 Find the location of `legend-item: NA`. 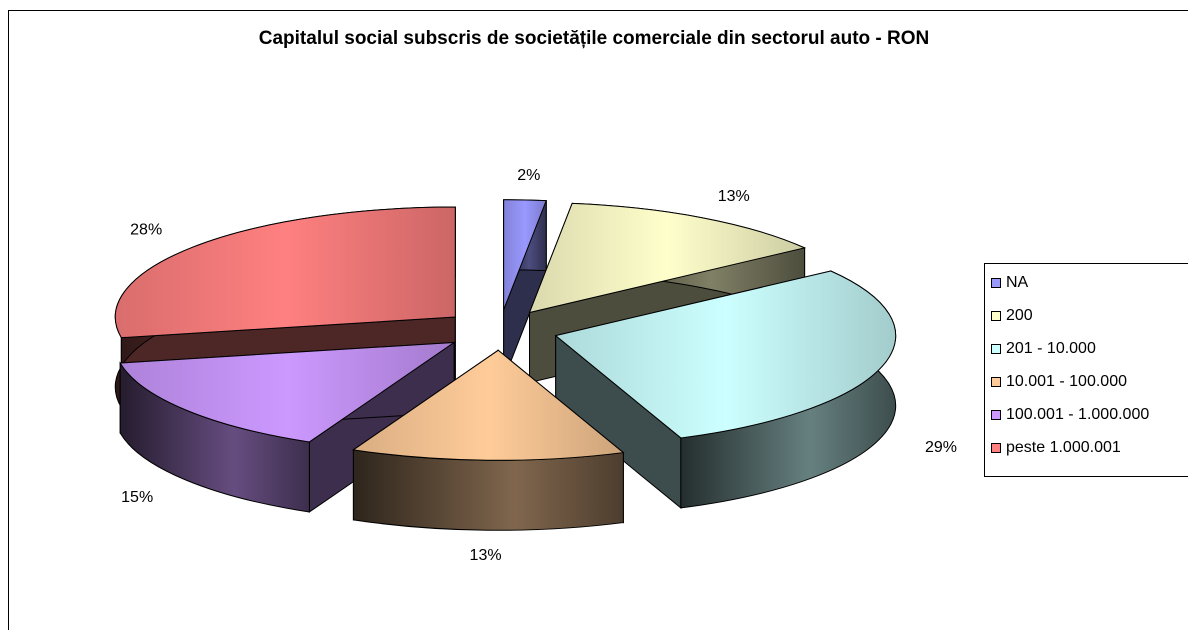

legend-item: NA is located at coordinates (1009, 283).